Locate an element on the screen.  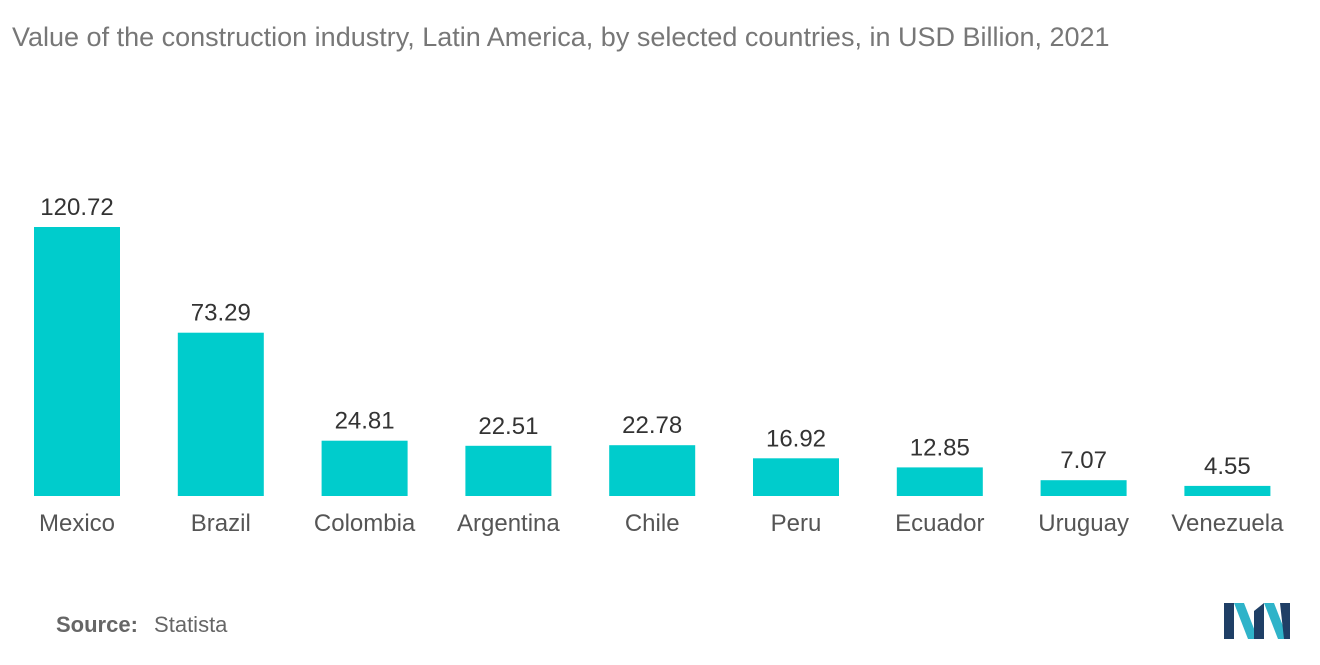
mordor-intelligence-logo-icon is located at coordinates (1257, 621).